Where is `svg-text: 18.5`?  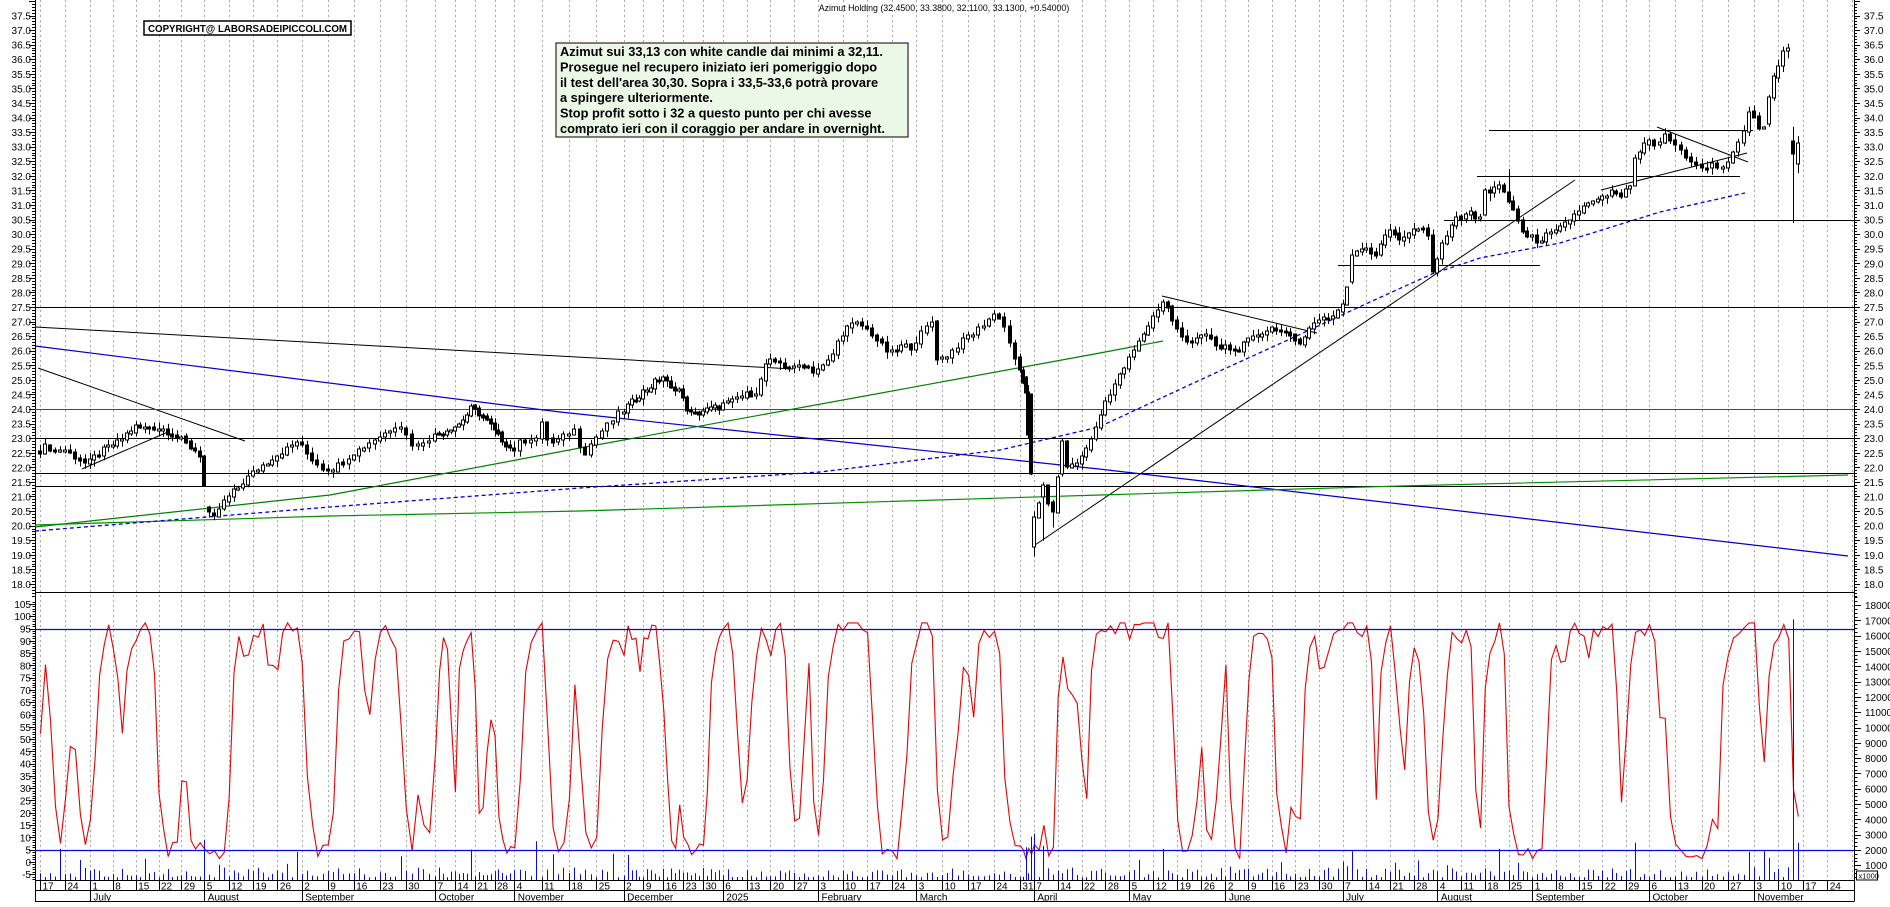 svg-text: 18.5 is located at coordinates (22, 570).